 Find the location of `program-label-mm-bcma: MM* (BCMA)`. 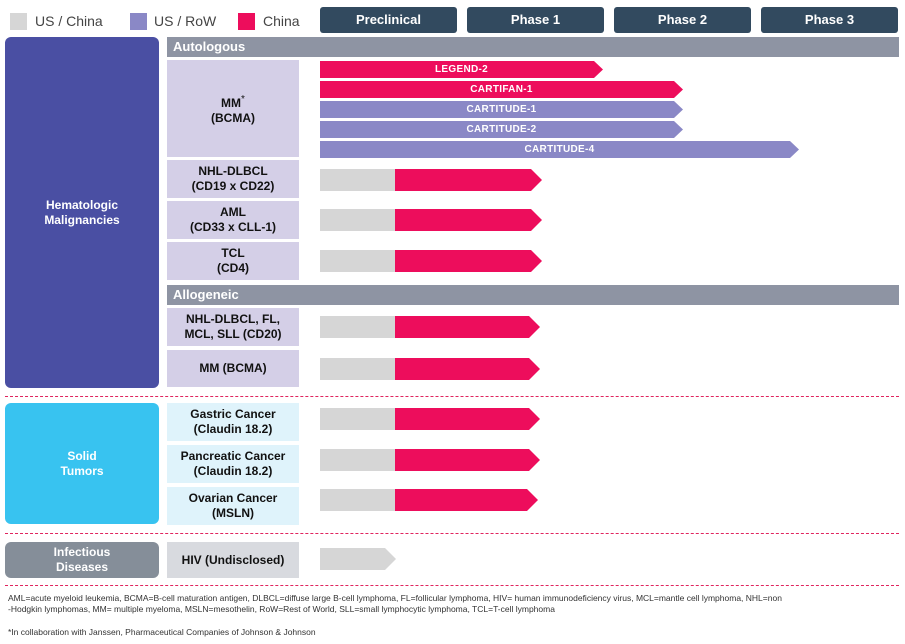

program-label-mm-bcma: MM* (BCMA) is located at coordinates (233, 108).